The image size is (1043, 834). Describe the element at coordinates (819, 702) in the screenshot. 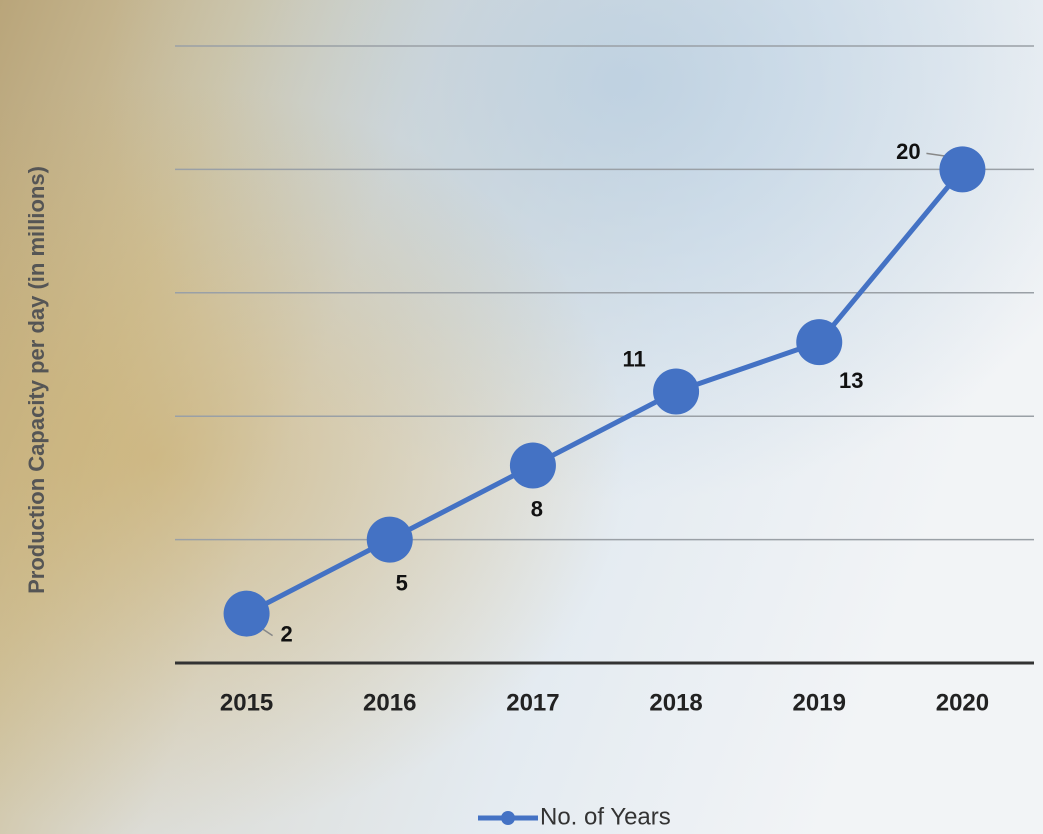

I see `x-tick-label: 2019` at that location.